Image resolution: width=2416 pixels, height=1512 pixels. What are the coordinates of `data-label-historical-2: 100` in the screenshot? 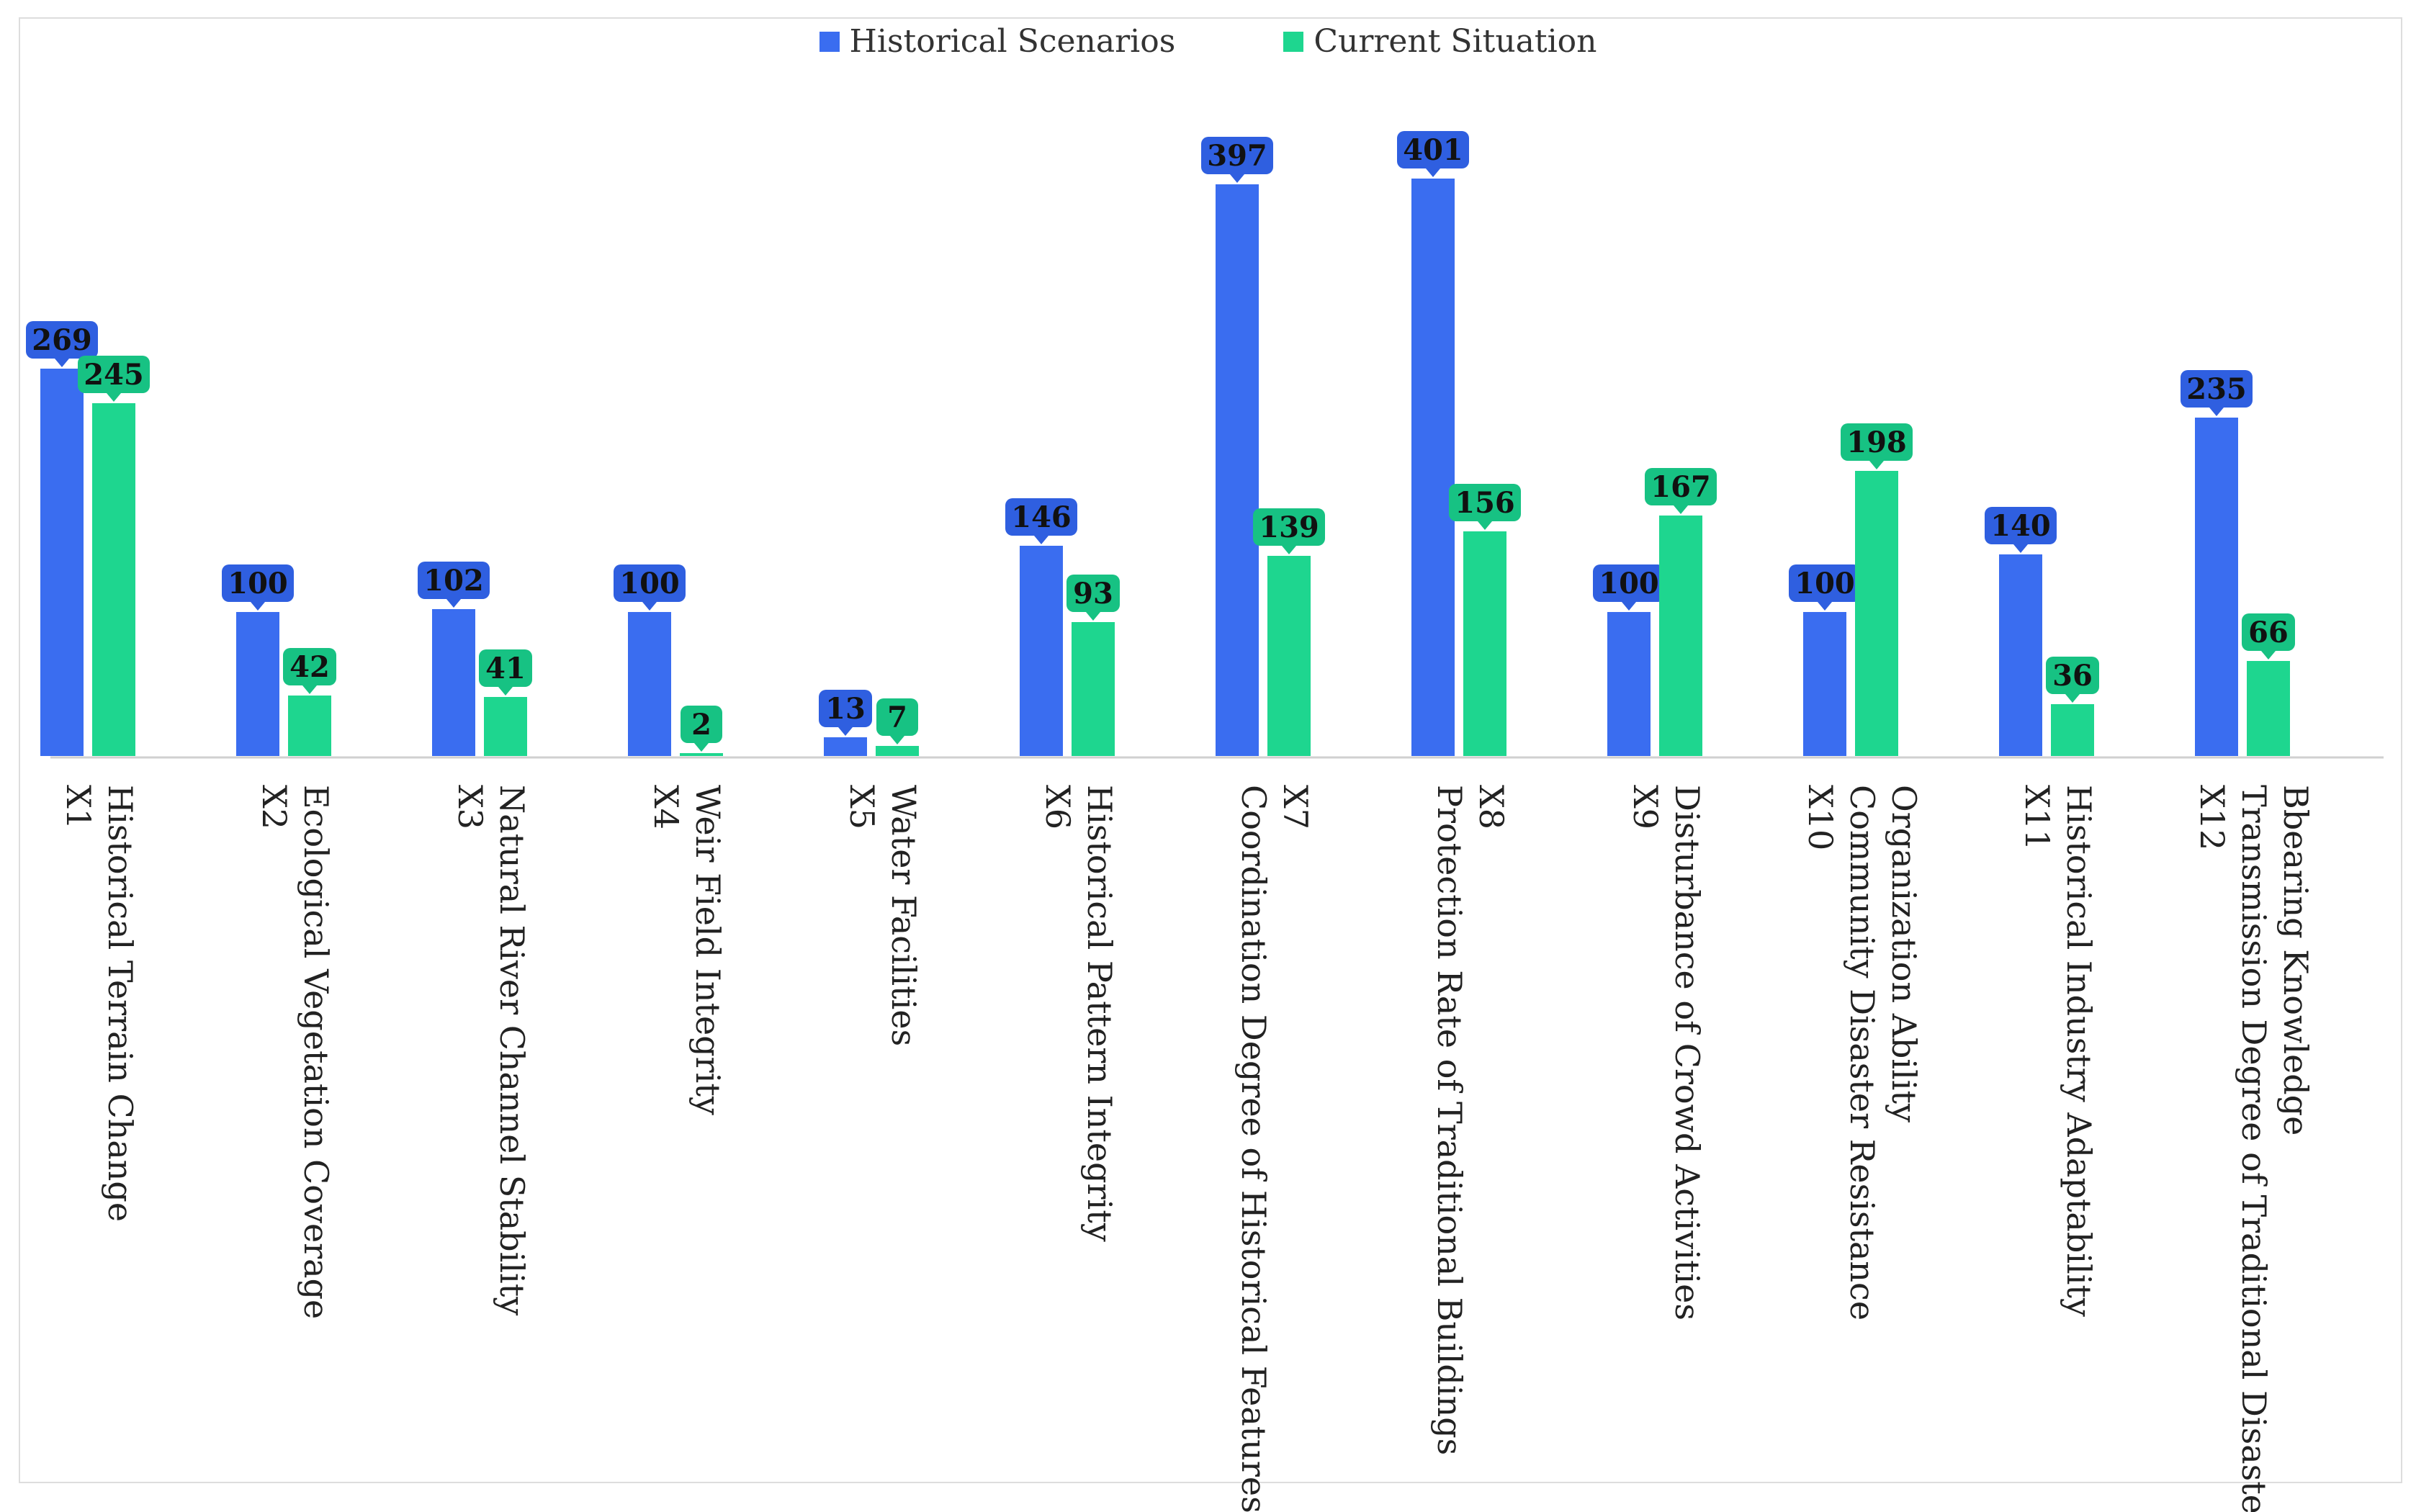 It's located at (258, 587).